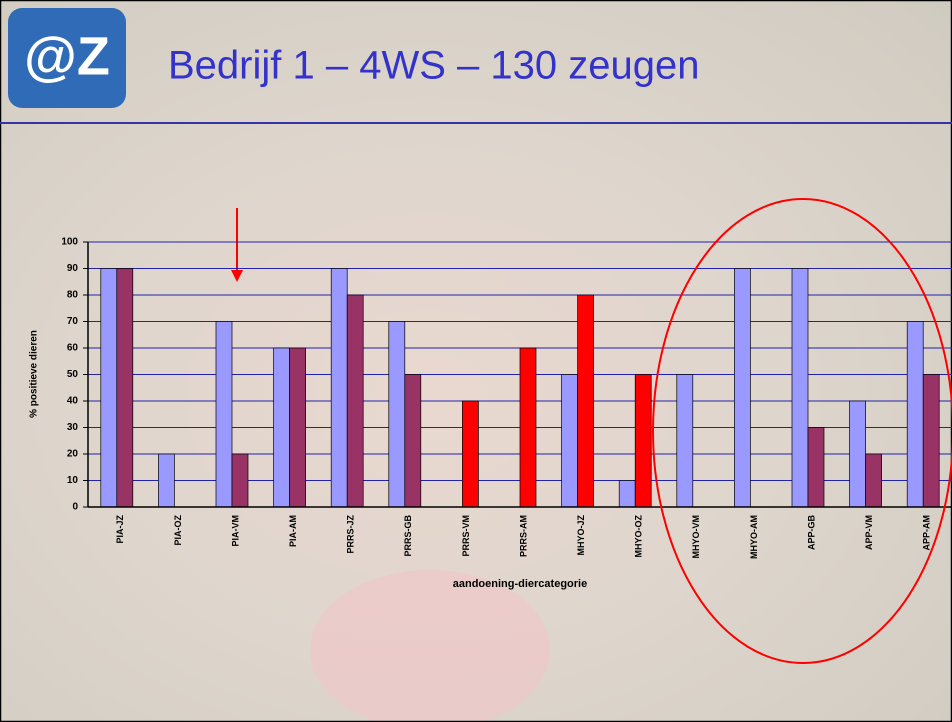 This screenshot has height=722, width=952. I want to click on y-tick-label: 40, so click(73, 401).